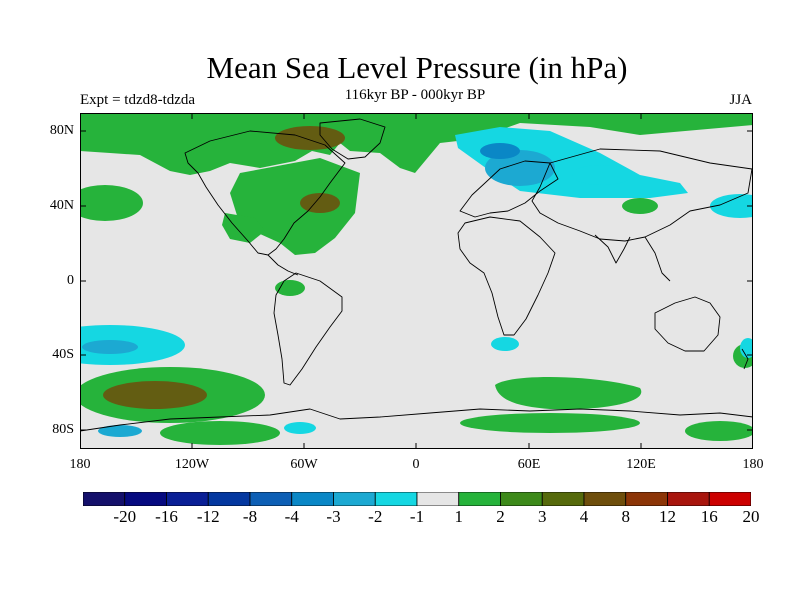  I want to click on colorbar-label: -16, so click(166, 516).